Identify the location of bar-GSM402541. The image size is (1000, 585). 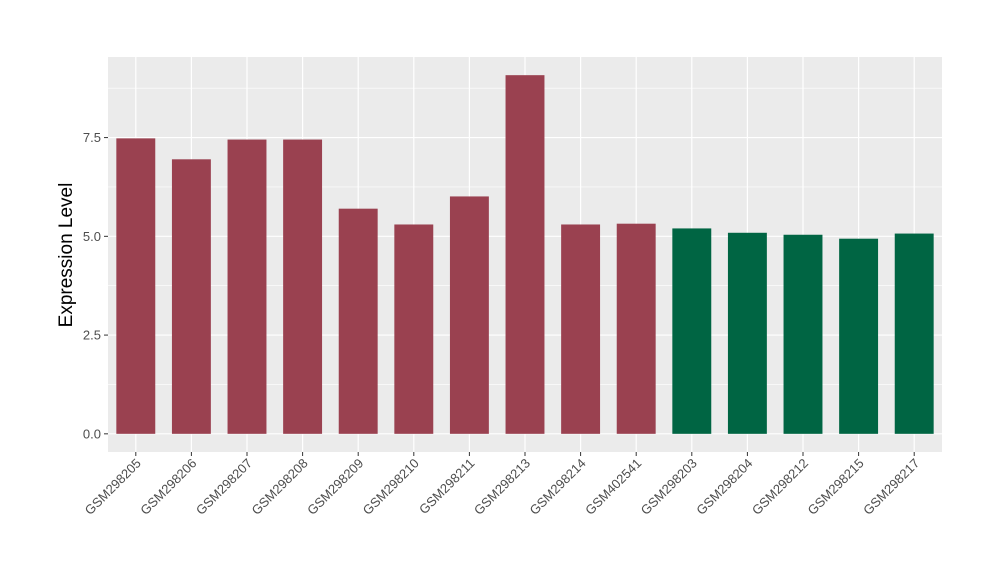
(636, 328).